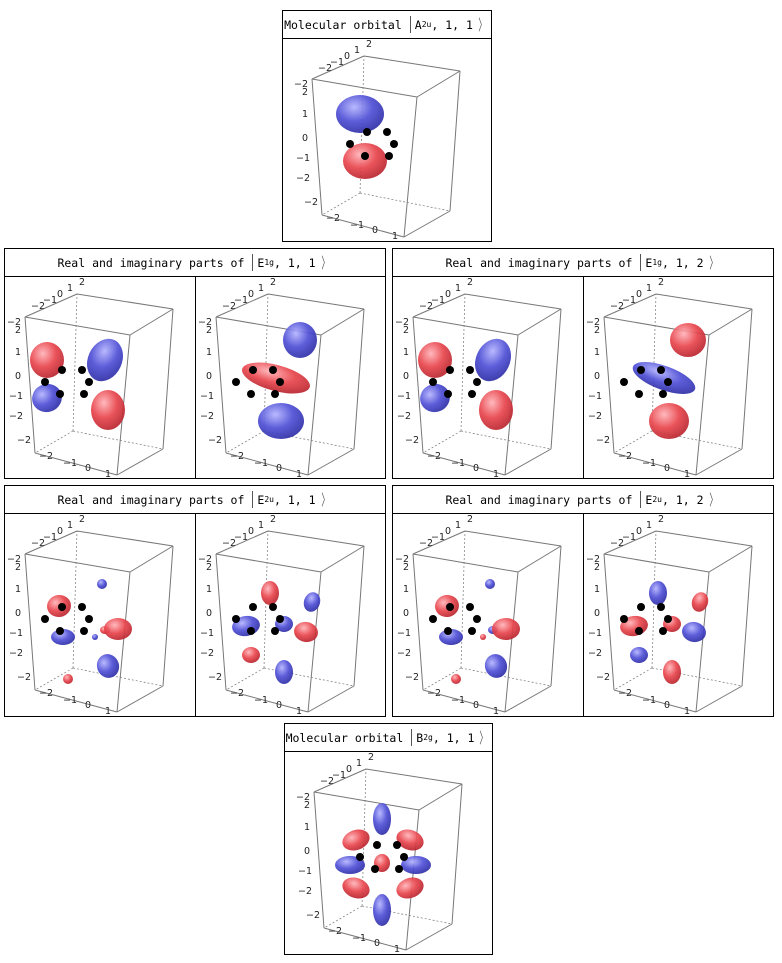 Image resolution: width=782 pixels, height=963 pixels. Describe the element at coordinates (388, 738) in the screenshot. I see `panel-header: Molecular orbital B 2g, 1, 1 〉` at that location.